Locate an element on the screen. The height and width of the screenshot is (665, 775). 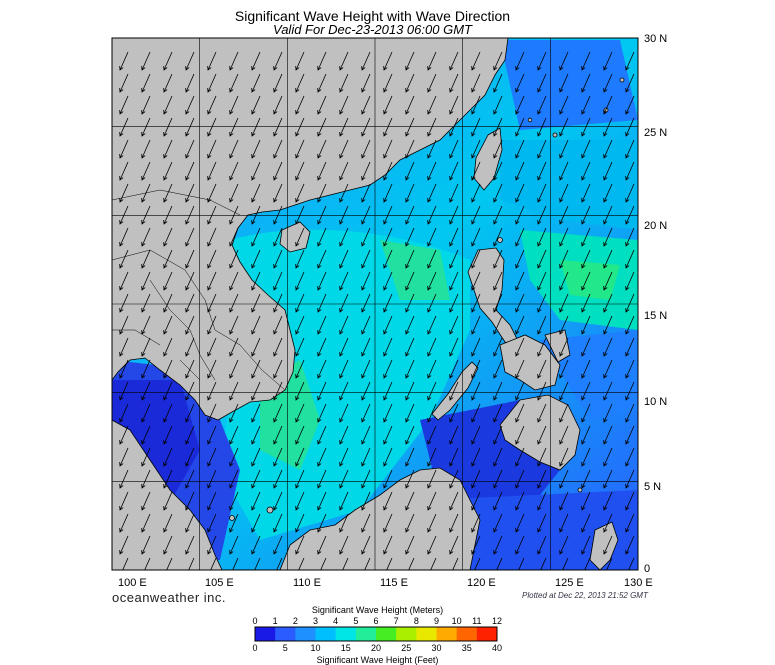
legend-feet-tick: 35 is located at coordinates (467, 648).